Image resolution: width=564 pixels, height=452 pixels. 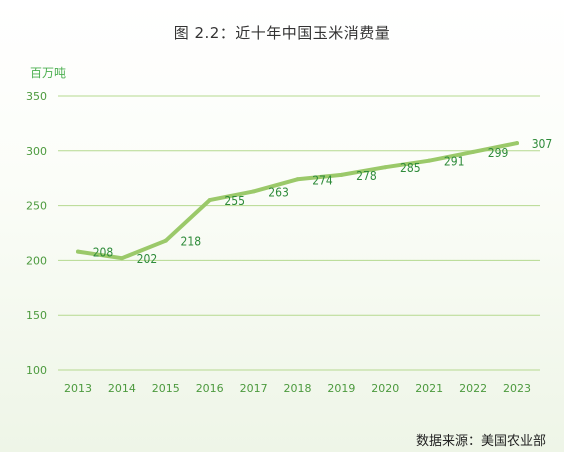 I want to click on data-point-2013, so click(x=78, y=251).